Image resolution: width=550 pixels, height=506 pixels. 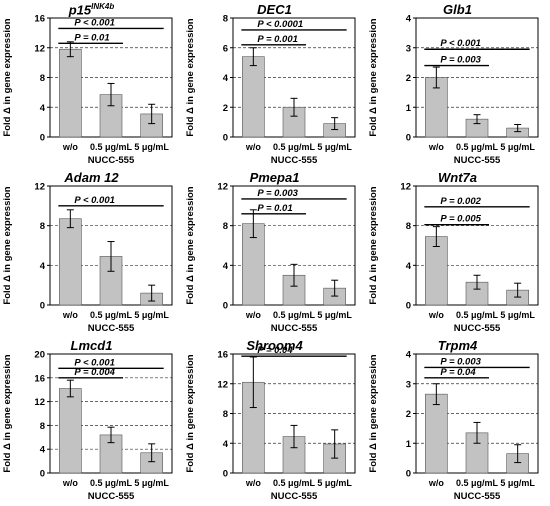 What do you see at coordinates (274, 177) in the screenshot?
I see `chart-title-text: Pmepa1` at bounding box center [274, 177].